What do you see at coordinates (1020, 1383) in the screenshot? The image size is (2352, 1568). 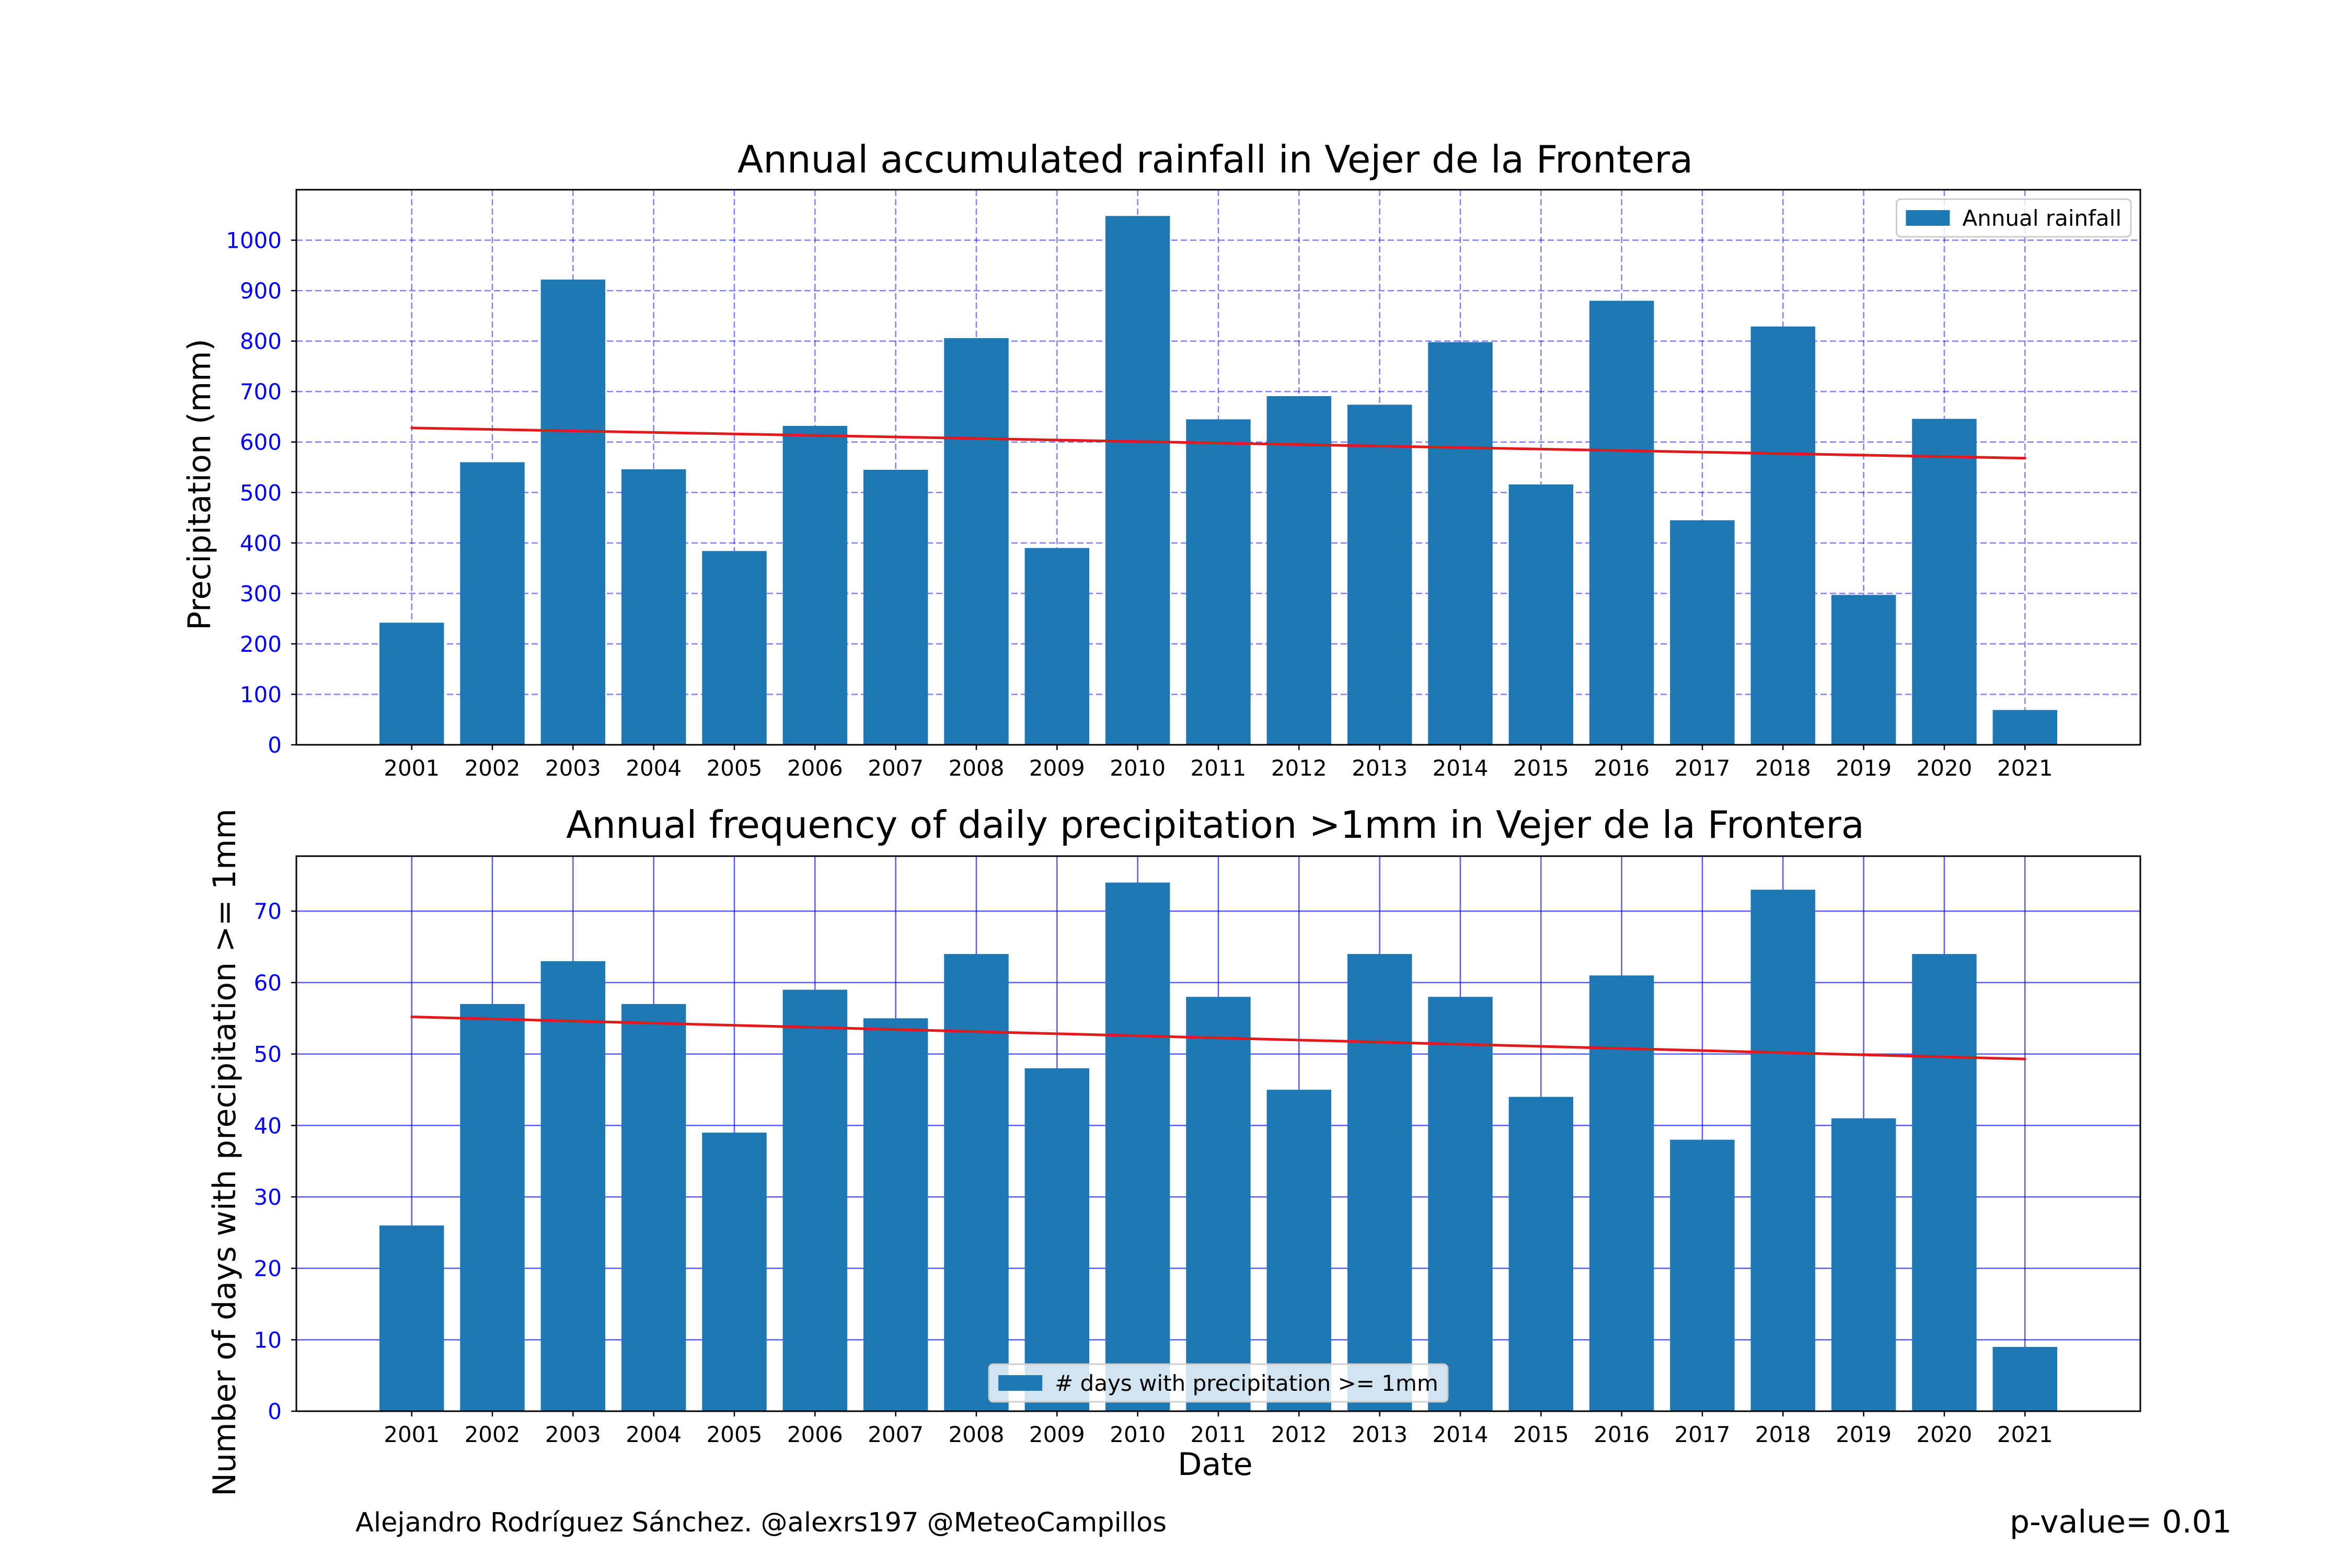 I see `rain-days-legend-swatch` at bounding box center [1020, 1383].